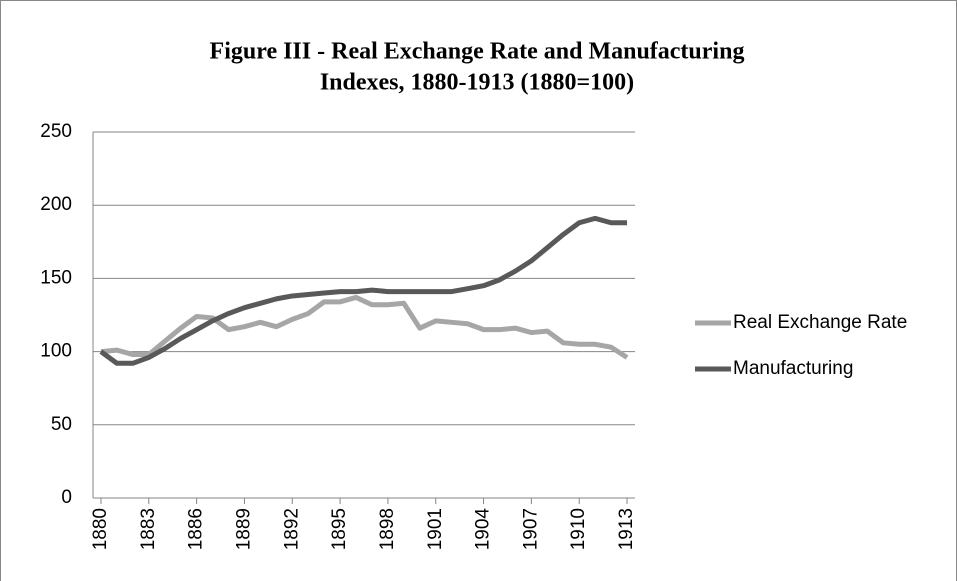 The width and height of the screenshot is (957, 581). Describe the element at coordinates (387, 529) in the screenshot. I see `x-tick-label: 1898` at that location.